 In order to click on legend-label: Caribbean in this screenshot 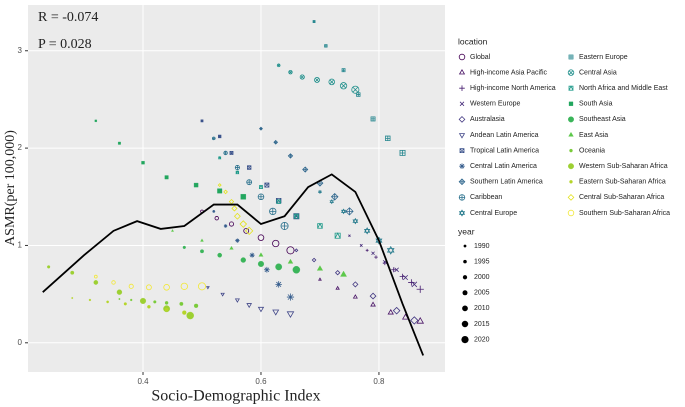, I will do `click(486, 197)`.